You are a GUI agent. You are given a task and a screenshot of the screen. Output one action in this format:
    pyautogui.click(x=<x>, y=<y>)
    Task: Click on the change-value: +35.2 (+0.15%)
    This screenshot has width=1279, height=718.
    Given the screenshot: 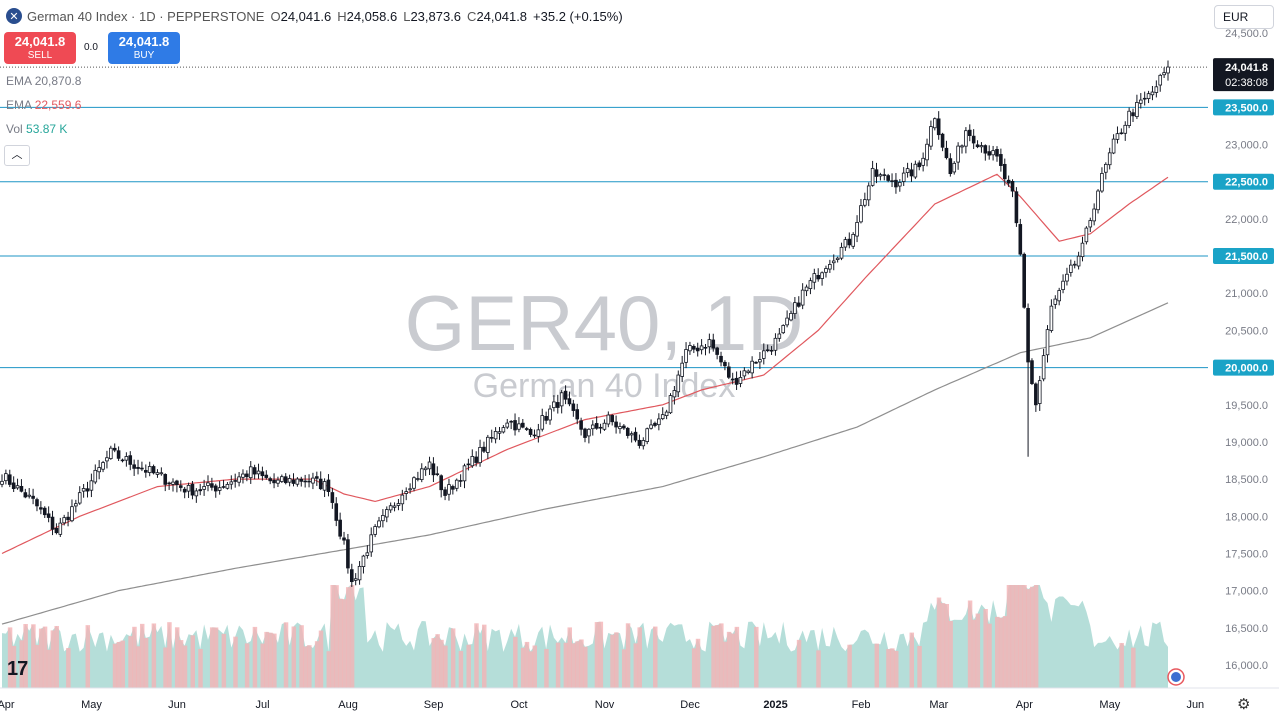 What is the action you would take?
    pyautogui.click(x=578, y=16)
    